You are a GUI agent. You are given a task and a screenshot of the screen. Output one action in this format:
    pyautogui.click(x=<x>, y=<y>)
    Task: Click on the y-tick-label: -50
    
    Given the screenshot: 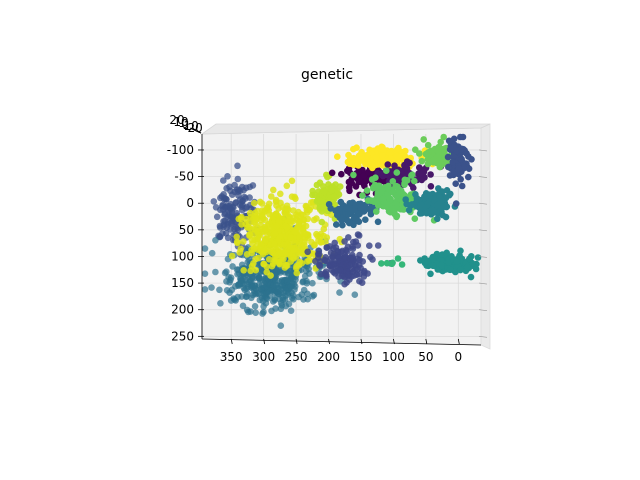 What is the action you would take?
    pyautogui.click(x=184, y=177)
    